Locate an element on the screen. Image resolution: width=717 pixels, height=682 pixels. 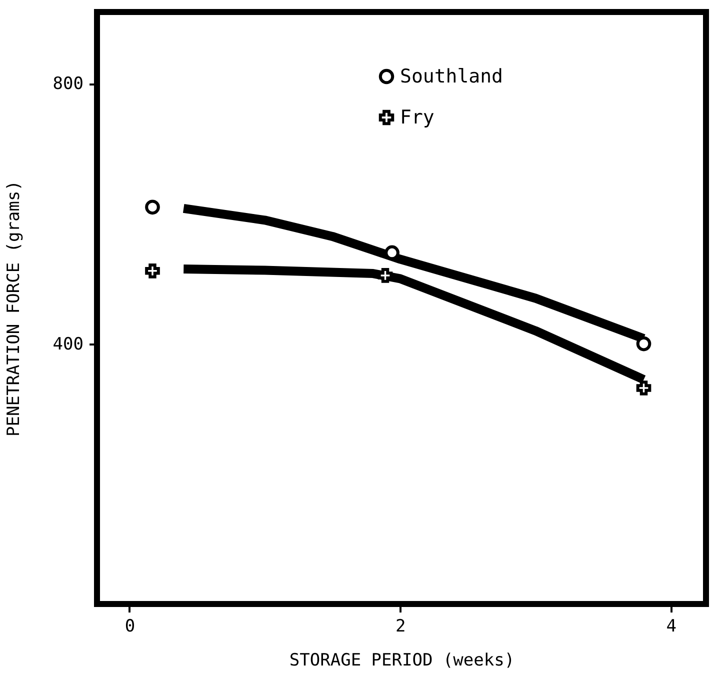
legend-label: Fry is located at coordinates (417, 117).